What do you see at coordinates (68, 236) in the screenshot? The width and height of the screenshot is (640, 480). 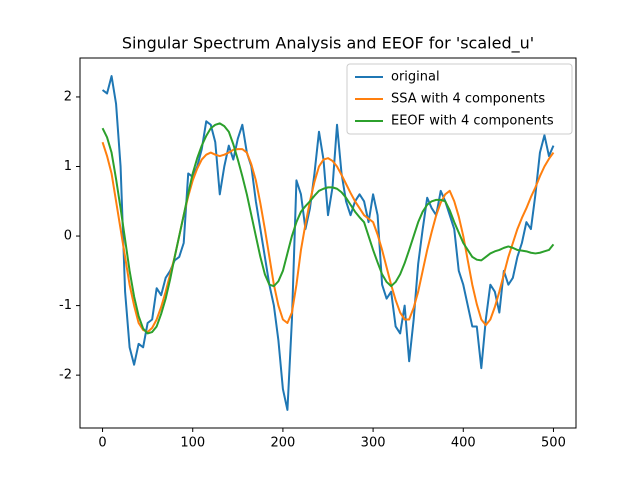 I see `y-tick-label: 0` at bounding box center [68, 236].